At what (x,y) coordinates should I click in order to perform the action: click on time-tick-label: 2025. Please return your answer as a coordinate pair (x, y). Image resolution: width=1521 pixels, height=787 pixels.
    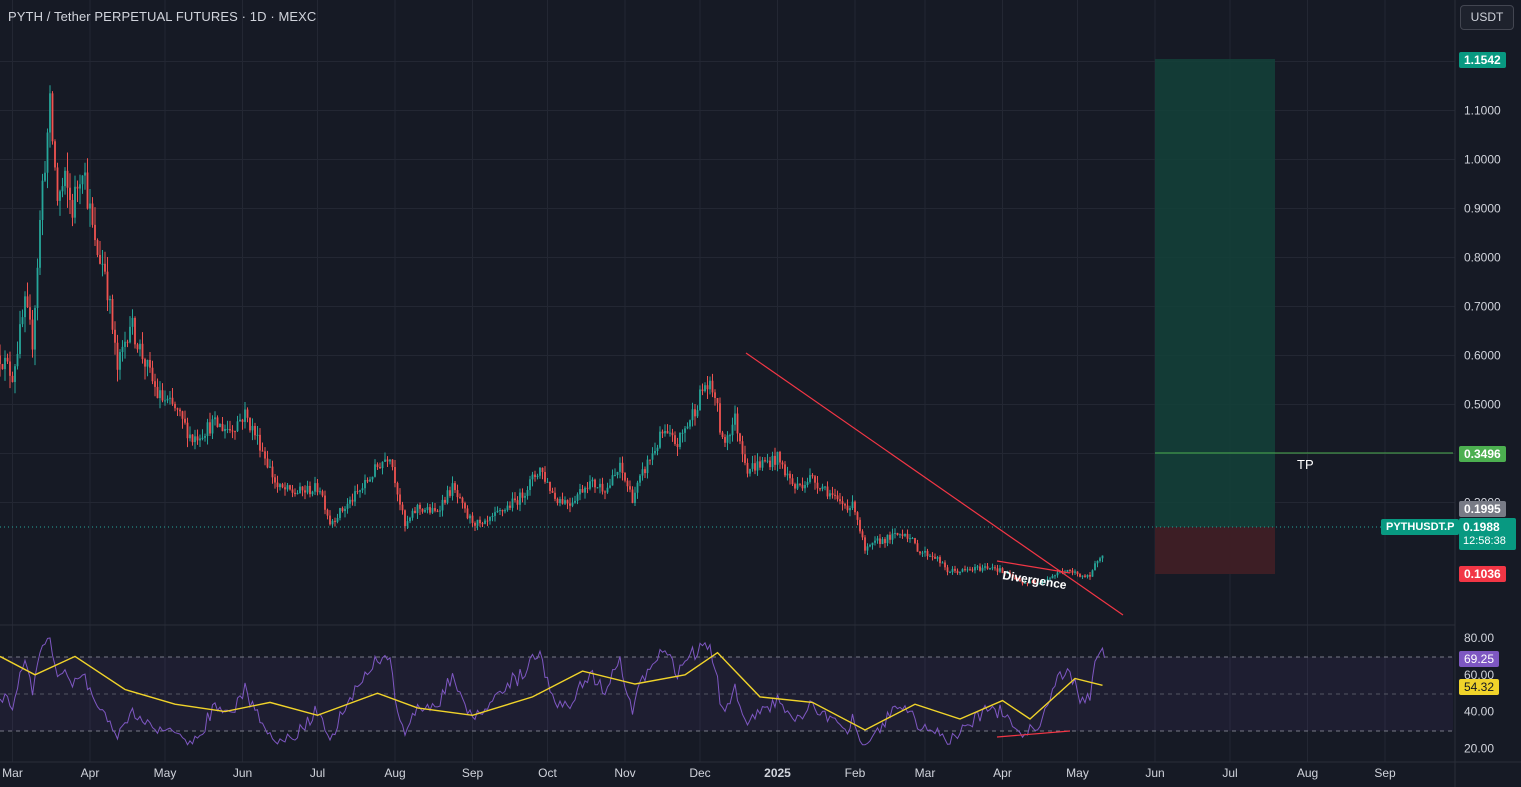
    Looking at the image, I should click on (777, 773).